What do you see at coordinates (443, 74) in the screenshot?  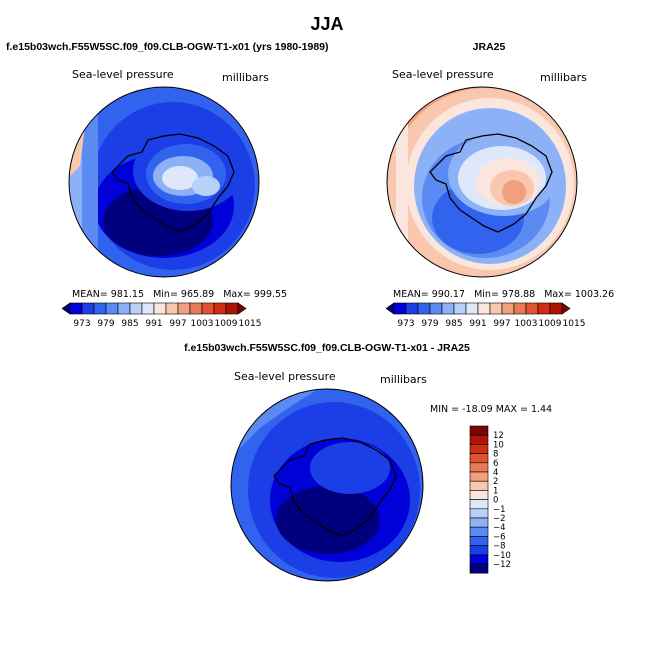 I see `obs-variable-label: Sea-level pressure` at bounding box center [443, 74].